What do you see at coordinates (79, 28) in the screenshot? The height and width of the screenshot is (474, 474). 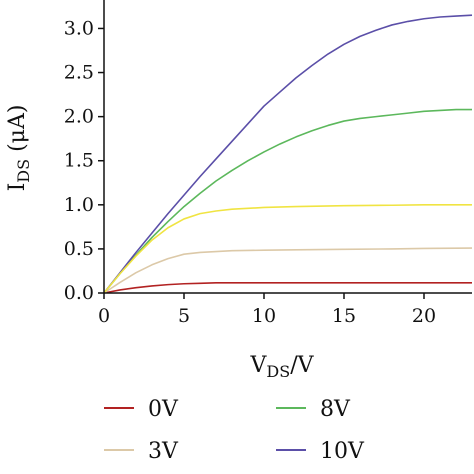 I see `y-tick-label: 3.0` at bounding box center [79, 28].